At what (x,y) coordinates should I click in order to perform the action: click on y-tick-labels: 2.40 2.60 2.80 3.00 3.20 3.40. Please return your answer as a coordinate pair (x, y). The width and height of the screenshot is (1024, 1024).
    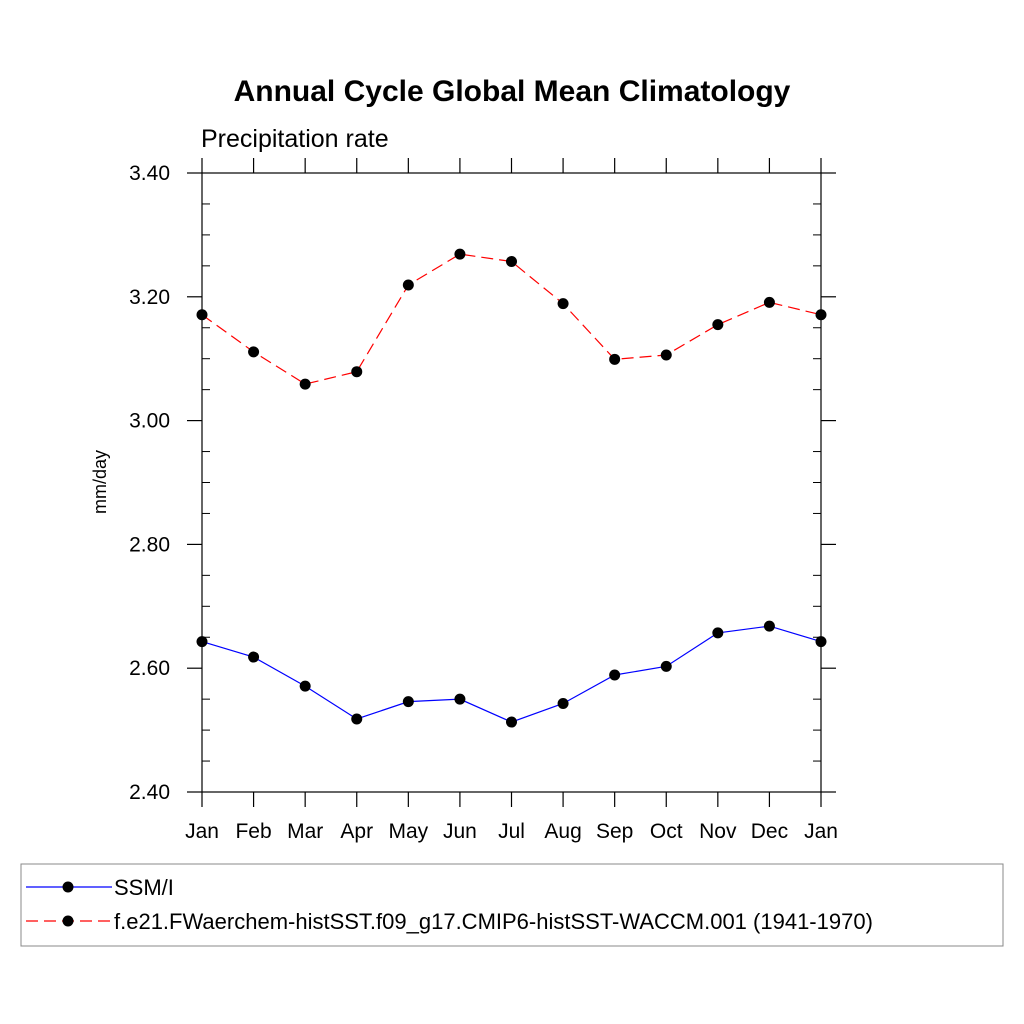
    Looking at the image, I should click on (149, 483).